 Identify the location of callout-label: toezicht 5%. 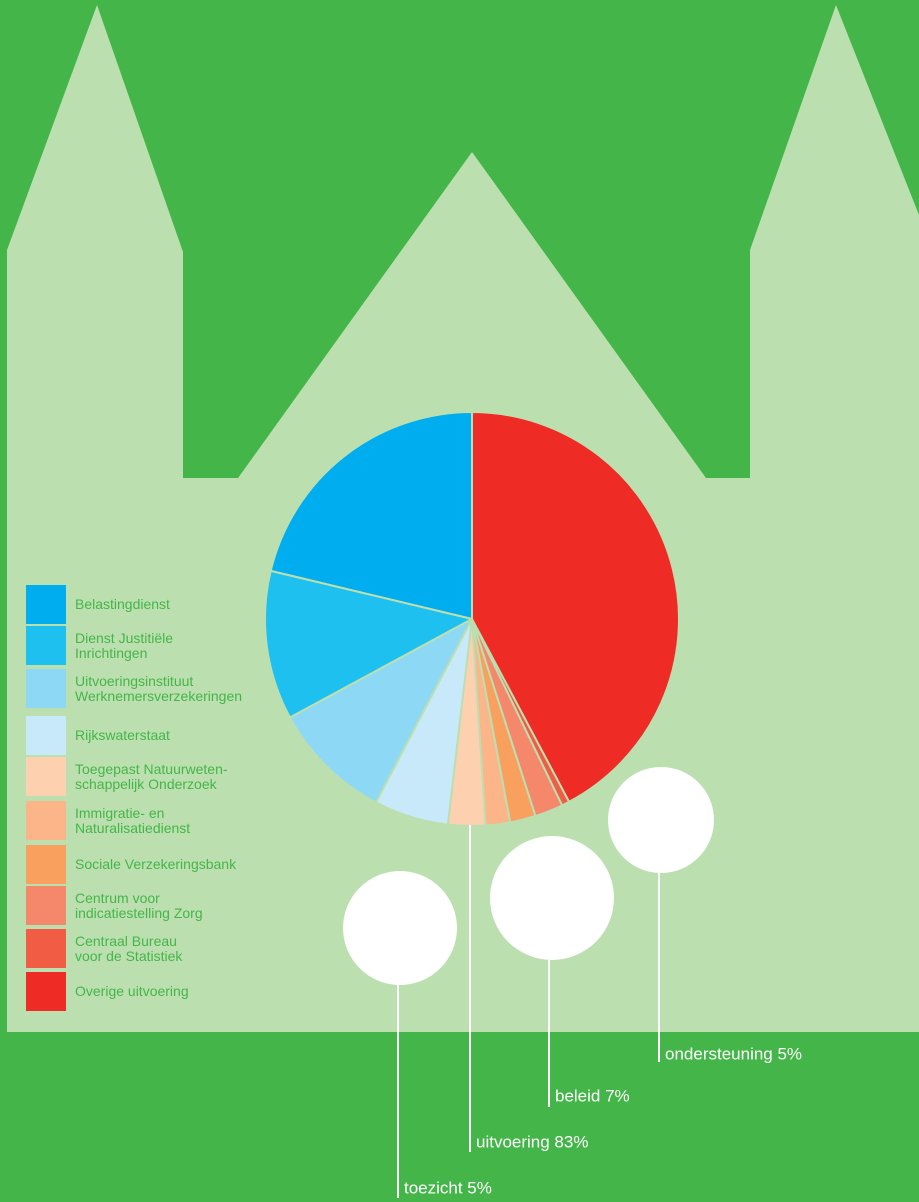
(448, 1187).